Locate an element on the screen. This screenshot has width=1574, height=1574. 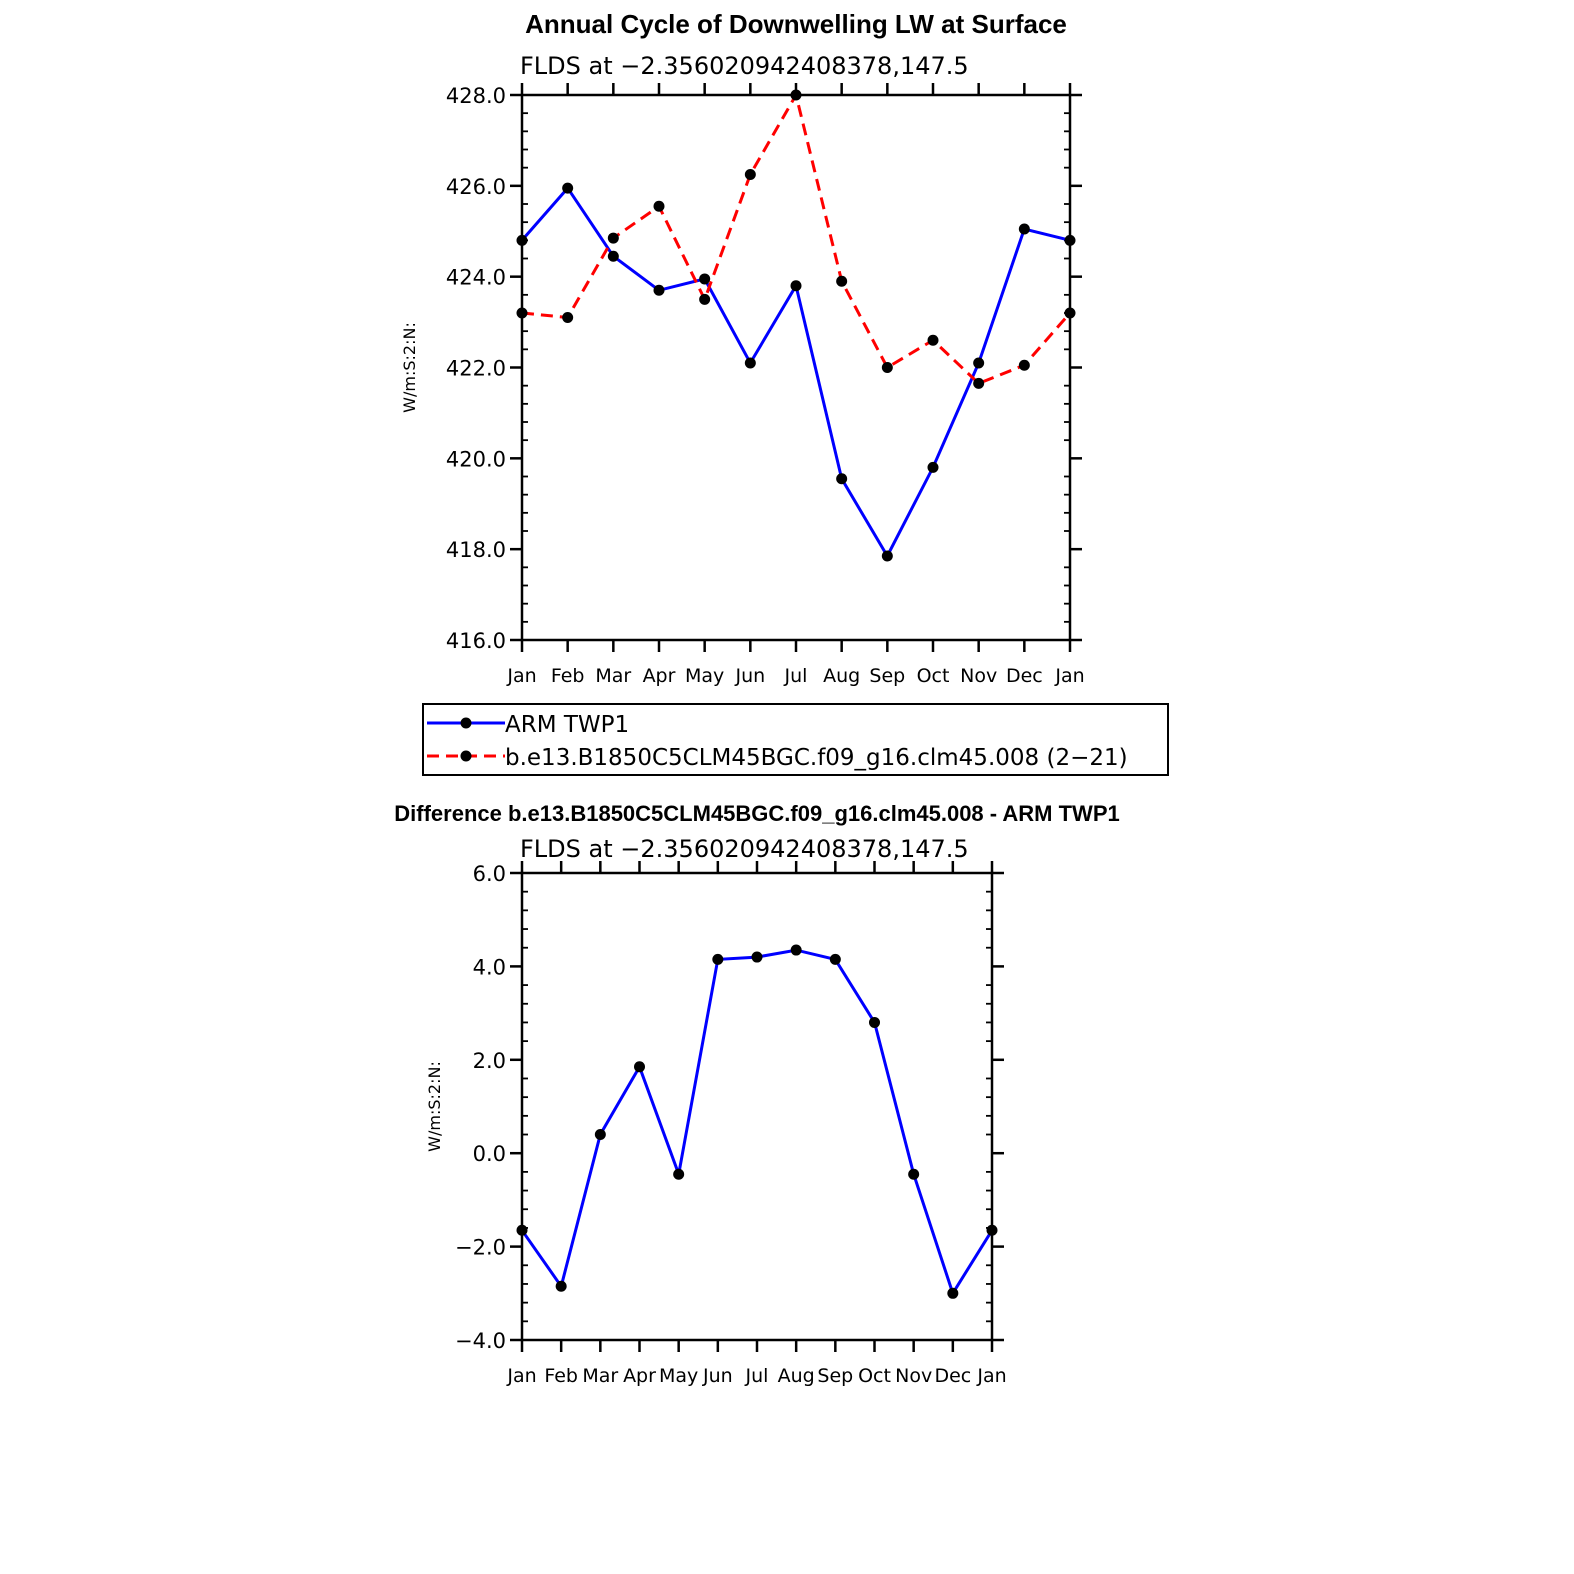
y-tick-label: 418.0 is located at coordinates (476, 550).